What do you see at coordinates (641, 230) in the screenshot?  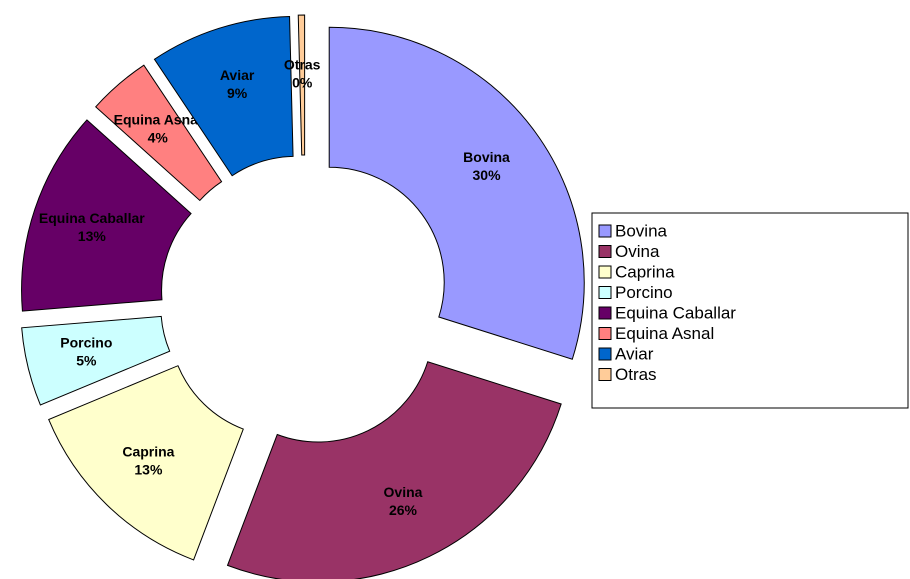 I see `legend-label: Bovina` at bounding box center [641, 230].